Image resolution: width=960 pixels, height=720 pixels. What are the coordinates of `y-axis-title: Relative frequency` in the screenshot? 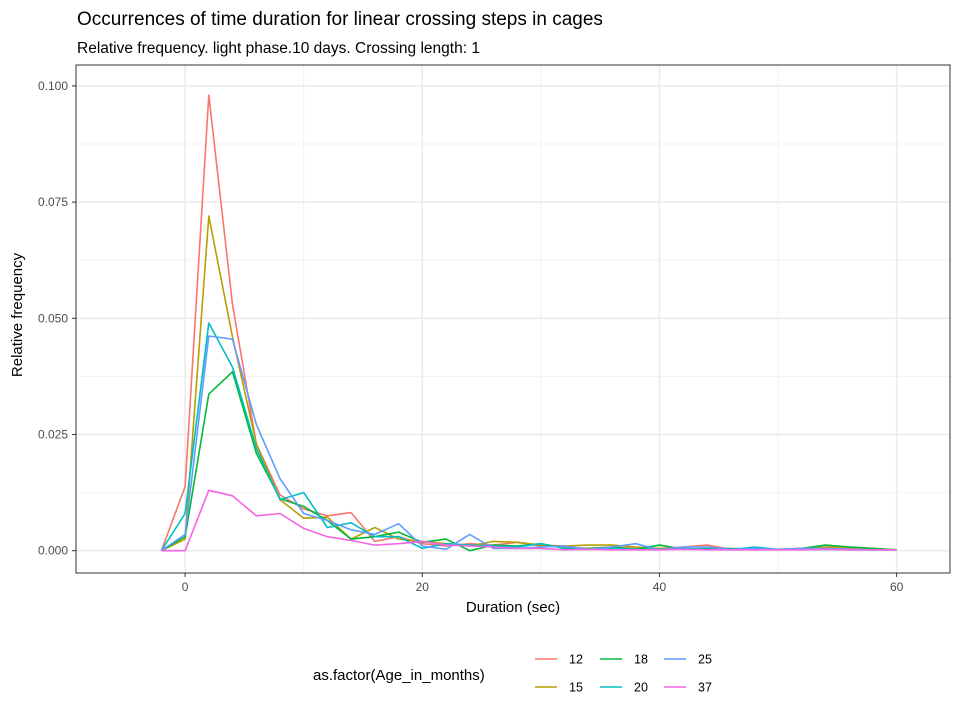 It's located at (17, 314).